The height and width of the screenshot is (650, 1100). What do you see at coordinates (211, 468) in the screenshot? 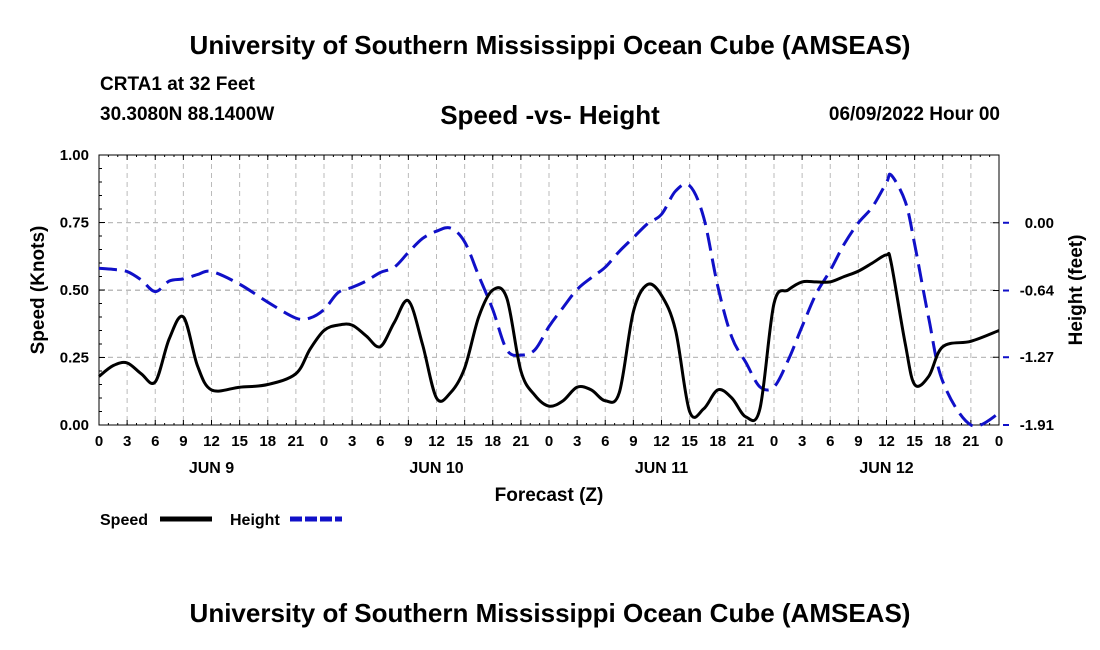
I see `day-label: JUN 9` at bounding box center [211, 468].